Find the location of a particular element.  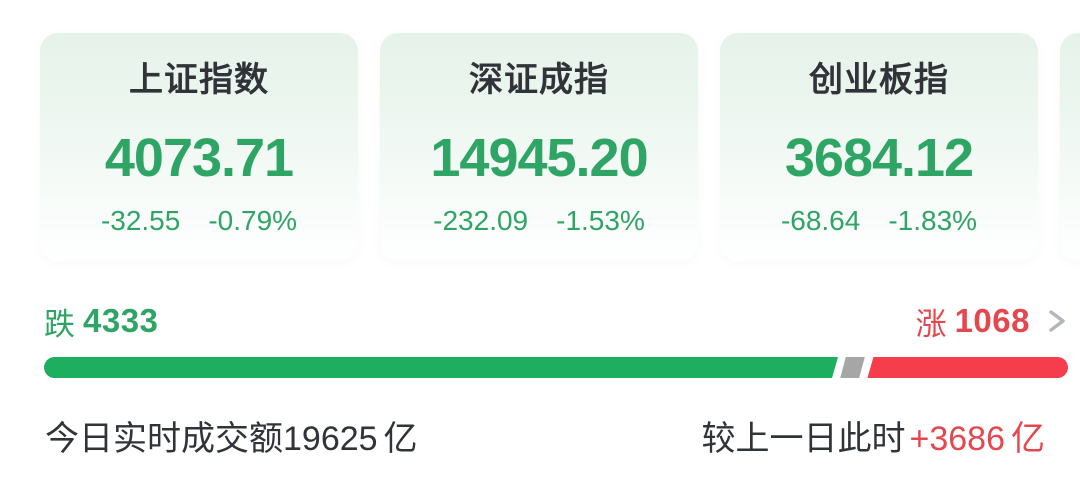

index-value: 4073.71 is located at coordinates (199, 158).